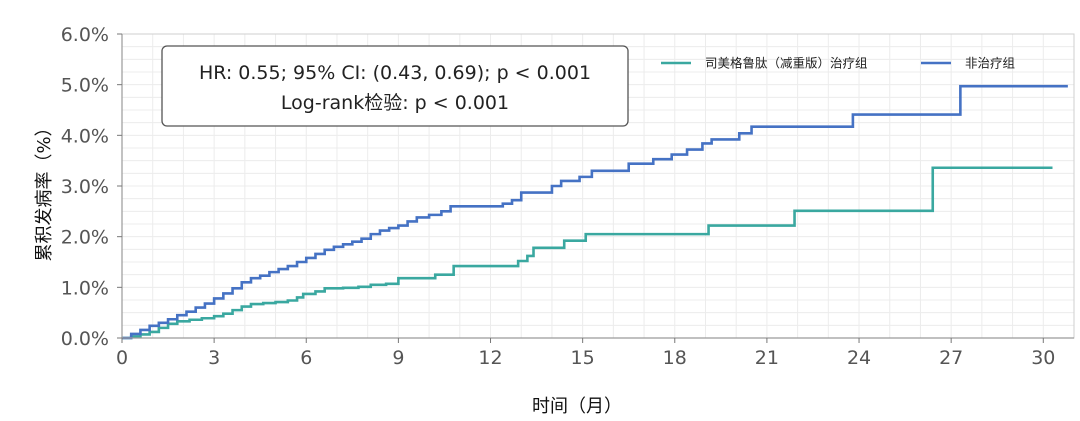 This screenshot has width=1080, height=421. I want to click on x-tick-label: 24, so click(859, 358).